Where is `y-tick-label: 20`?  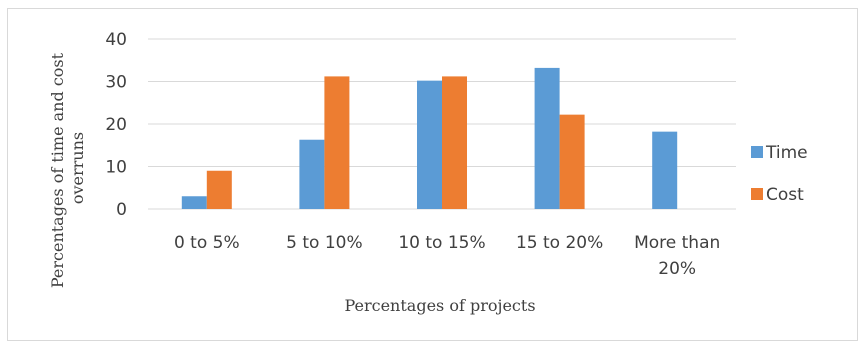 y-tick-label: 20 is located at coordinates (116, 125).